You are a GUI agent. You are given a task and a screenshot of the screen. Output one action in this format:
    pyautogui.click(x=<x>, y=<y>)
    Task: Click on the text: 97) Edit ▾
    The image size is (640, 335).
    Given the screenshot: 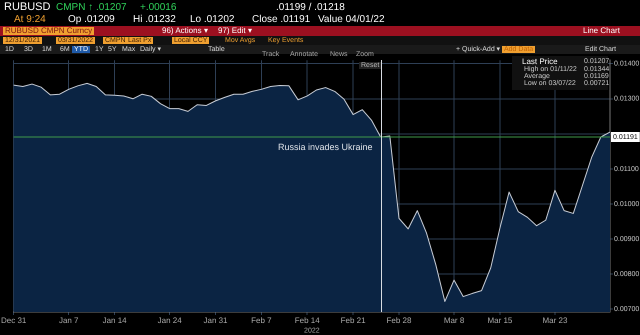 What is the action you would take?
    pyautogui.click(x=235, y=30)
    